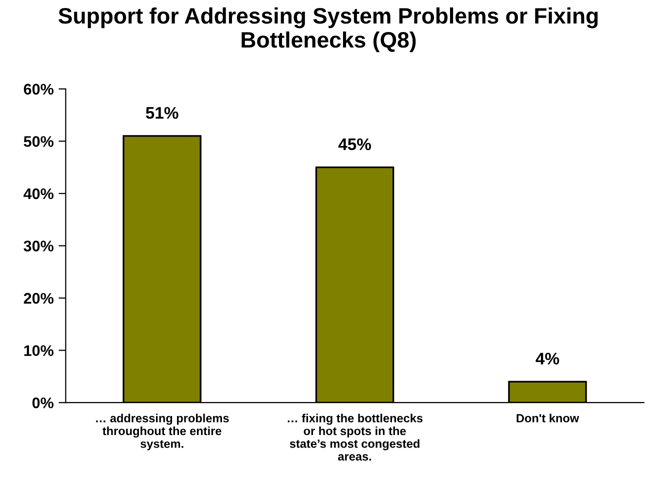 The image size is (657, 494). I want to click on y-tick-label: 50%, so click(39, 141).